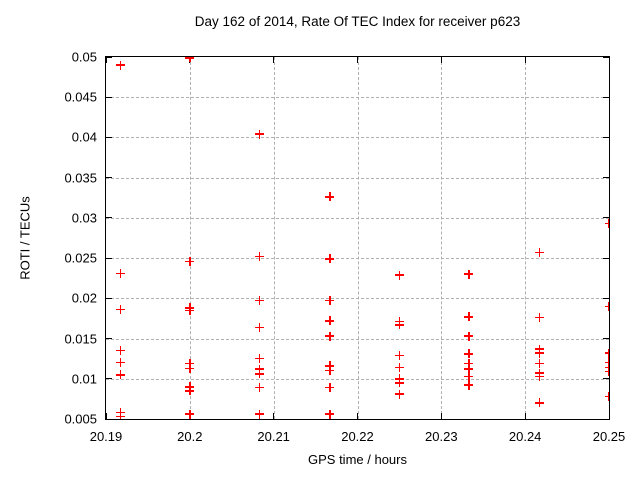 The image size is (640, 480). What do you see at coordinates (441, 436) in the screenshot?
I see `x-tick-label: 20.23` at bounding box center [441, 436].